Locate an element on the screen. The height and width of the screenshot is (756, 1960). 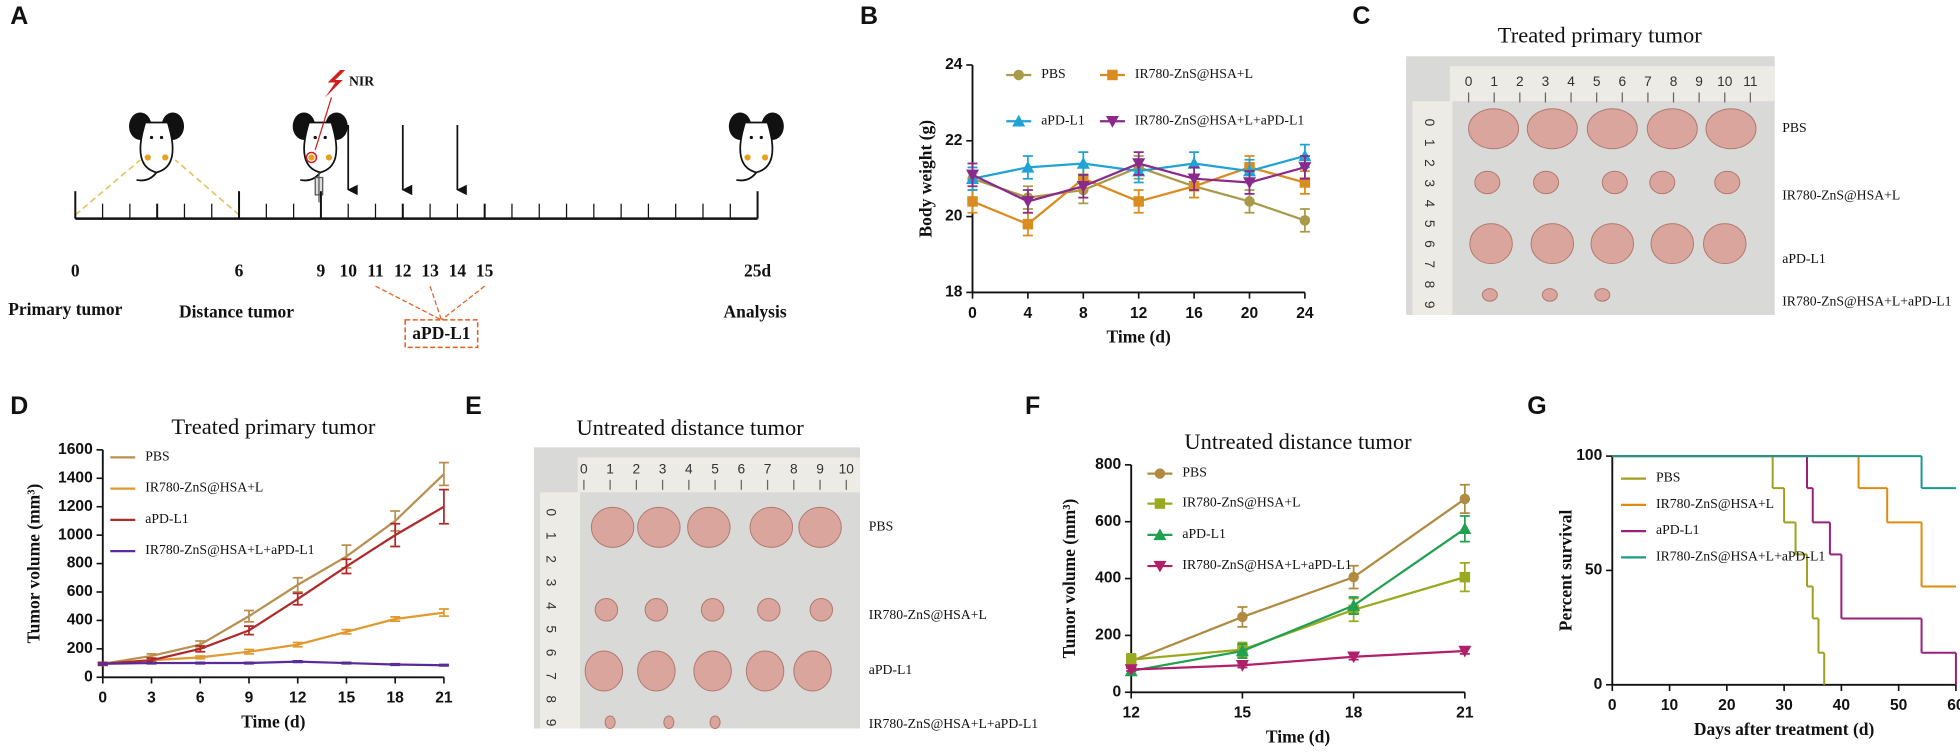
ruler-number: 10 is located at coordinates (1725, 81).